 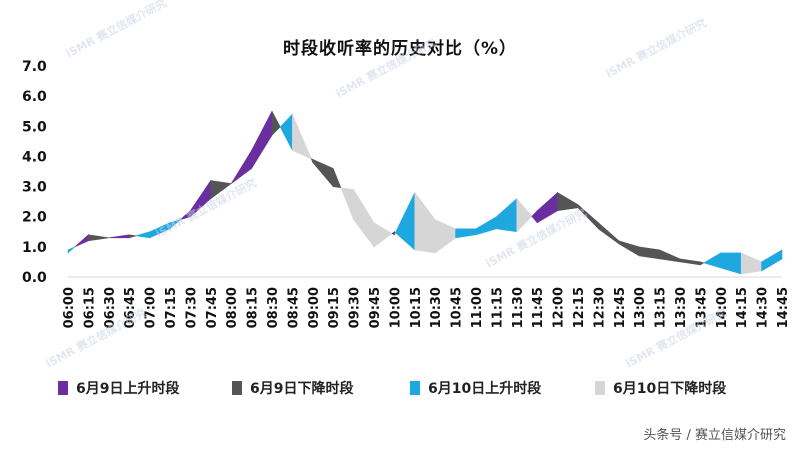 What do you see at coordinates (34, 248) in the screenshot?
I see `y-tick-label: 1.0` at bounding box center [34, 248].